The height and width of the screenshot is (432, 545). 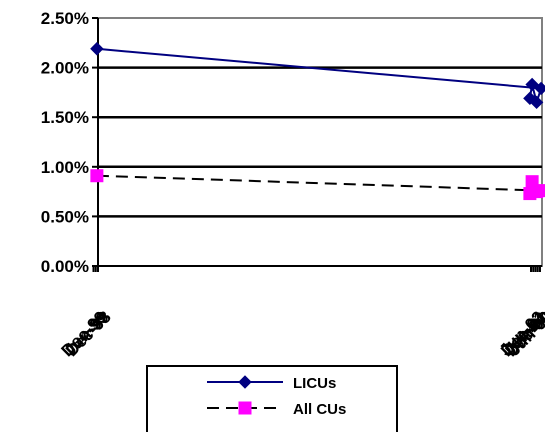 I want to click on y-axis-ticks: 0.00% 0.50% 1.00% 1.50% 2.00% 2.50%, so click(x=69, y=142).